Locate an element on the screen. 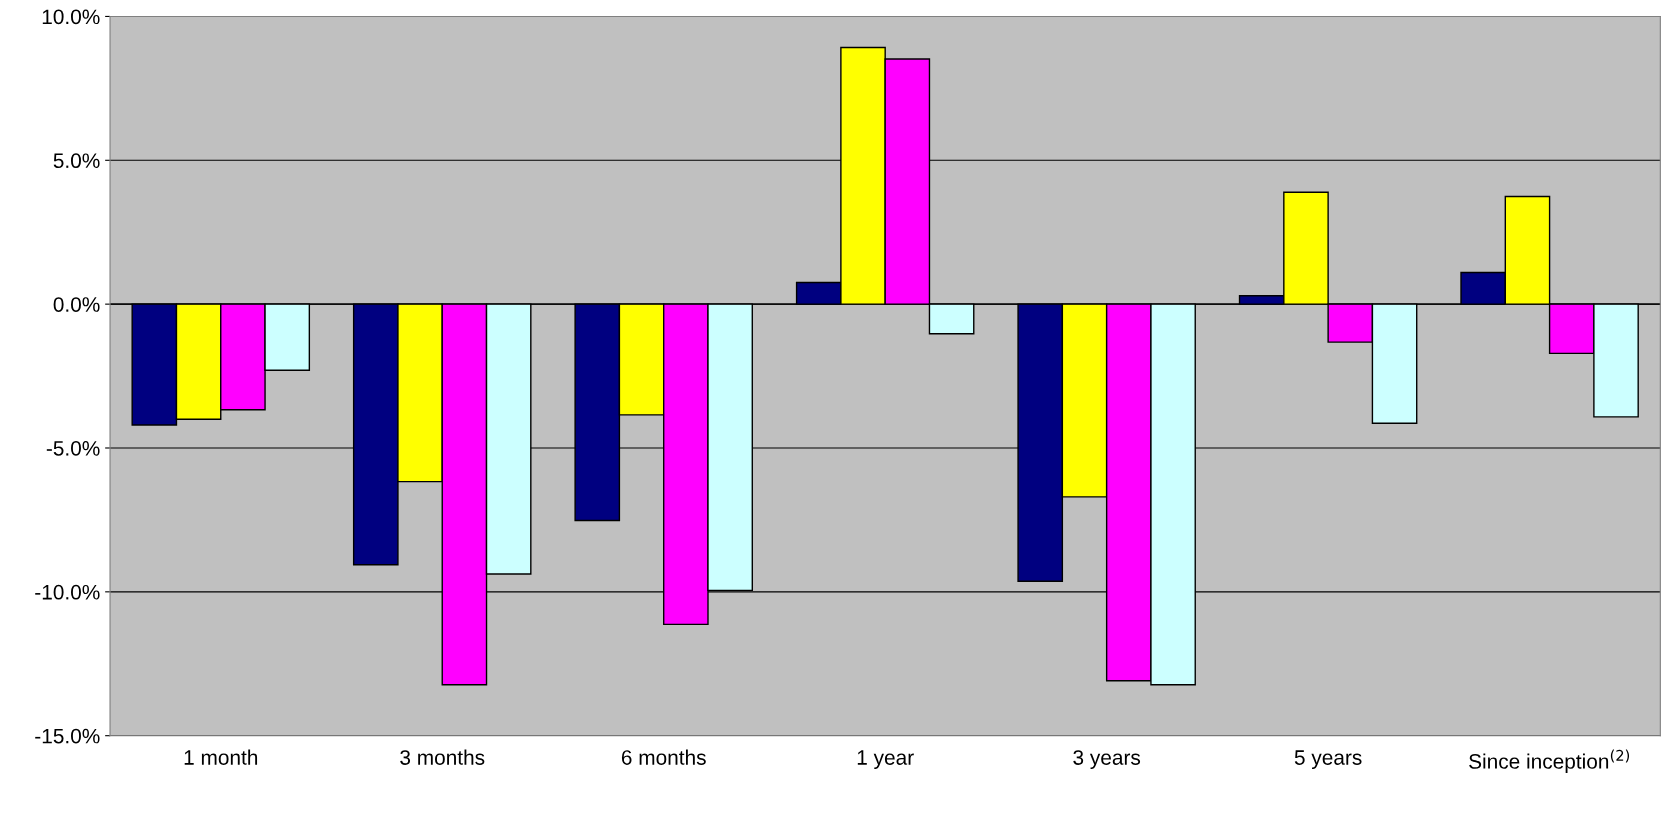  x-tick-label: 3 months is located at coordinates (442, 757).